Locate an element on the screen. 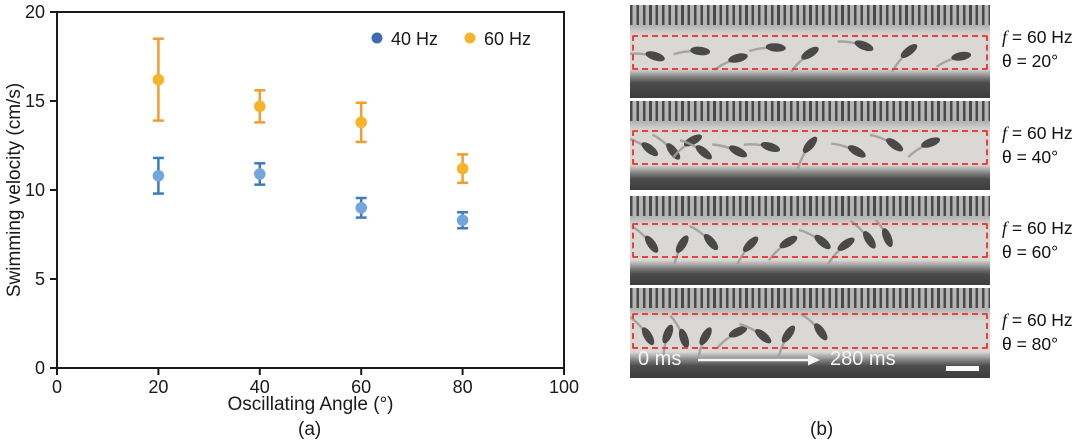 This screenshot has width=1080, height=446. panel-b-label: (b) is located at coordinates (822, 429).